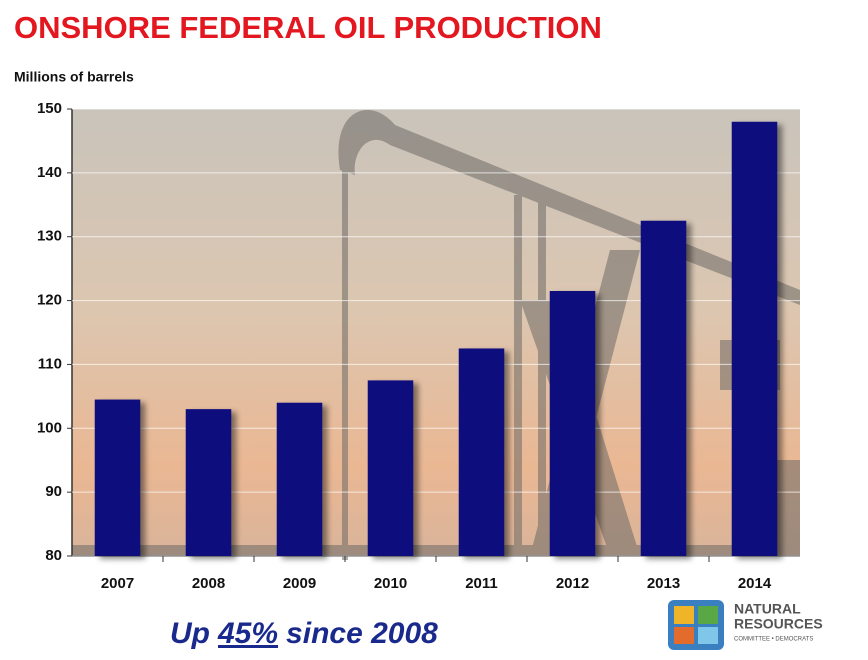 Image resolution: width=868 pixels, height=660 pixels. I want to click on x-tick-label: 2009, so click(299, 583).